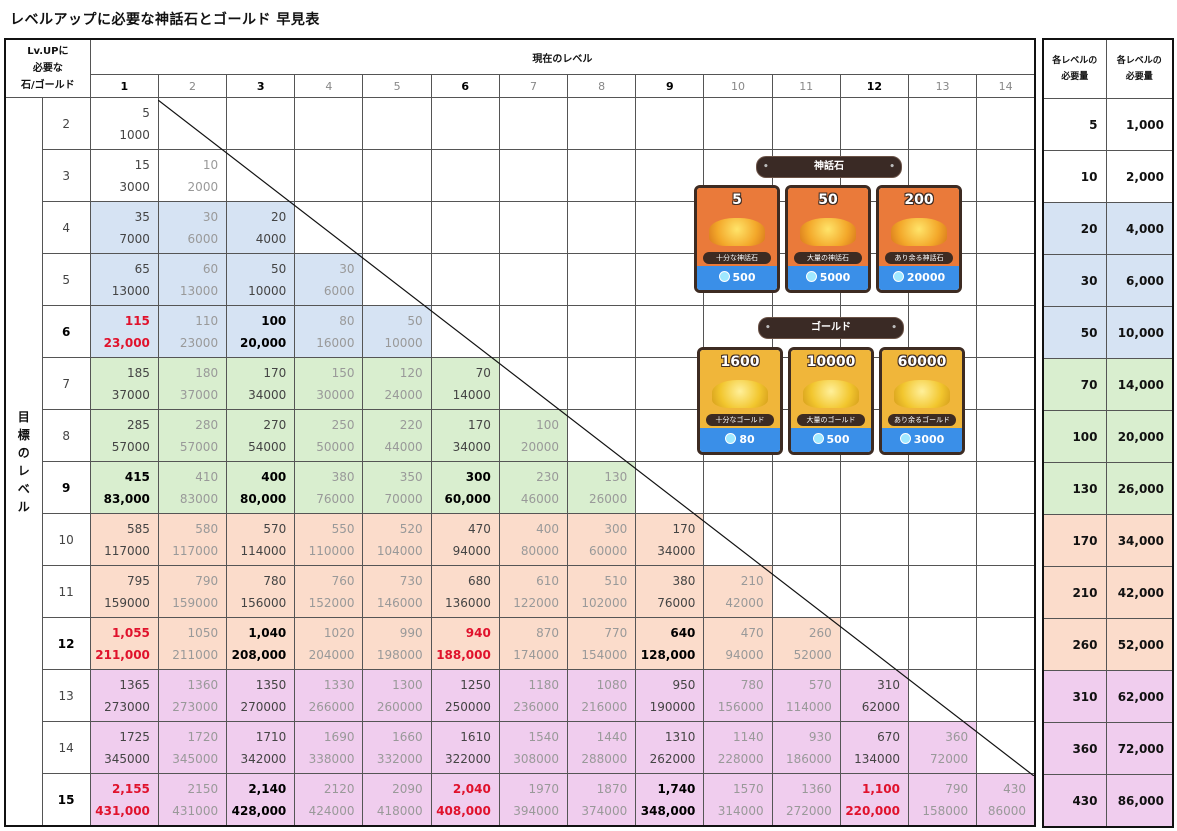 Image resolution: width=1177 pixels, height=831 pixels. Describe the element at coordinates (888, 684) in the screenshot. I see `stone-cost: 310` at that location.